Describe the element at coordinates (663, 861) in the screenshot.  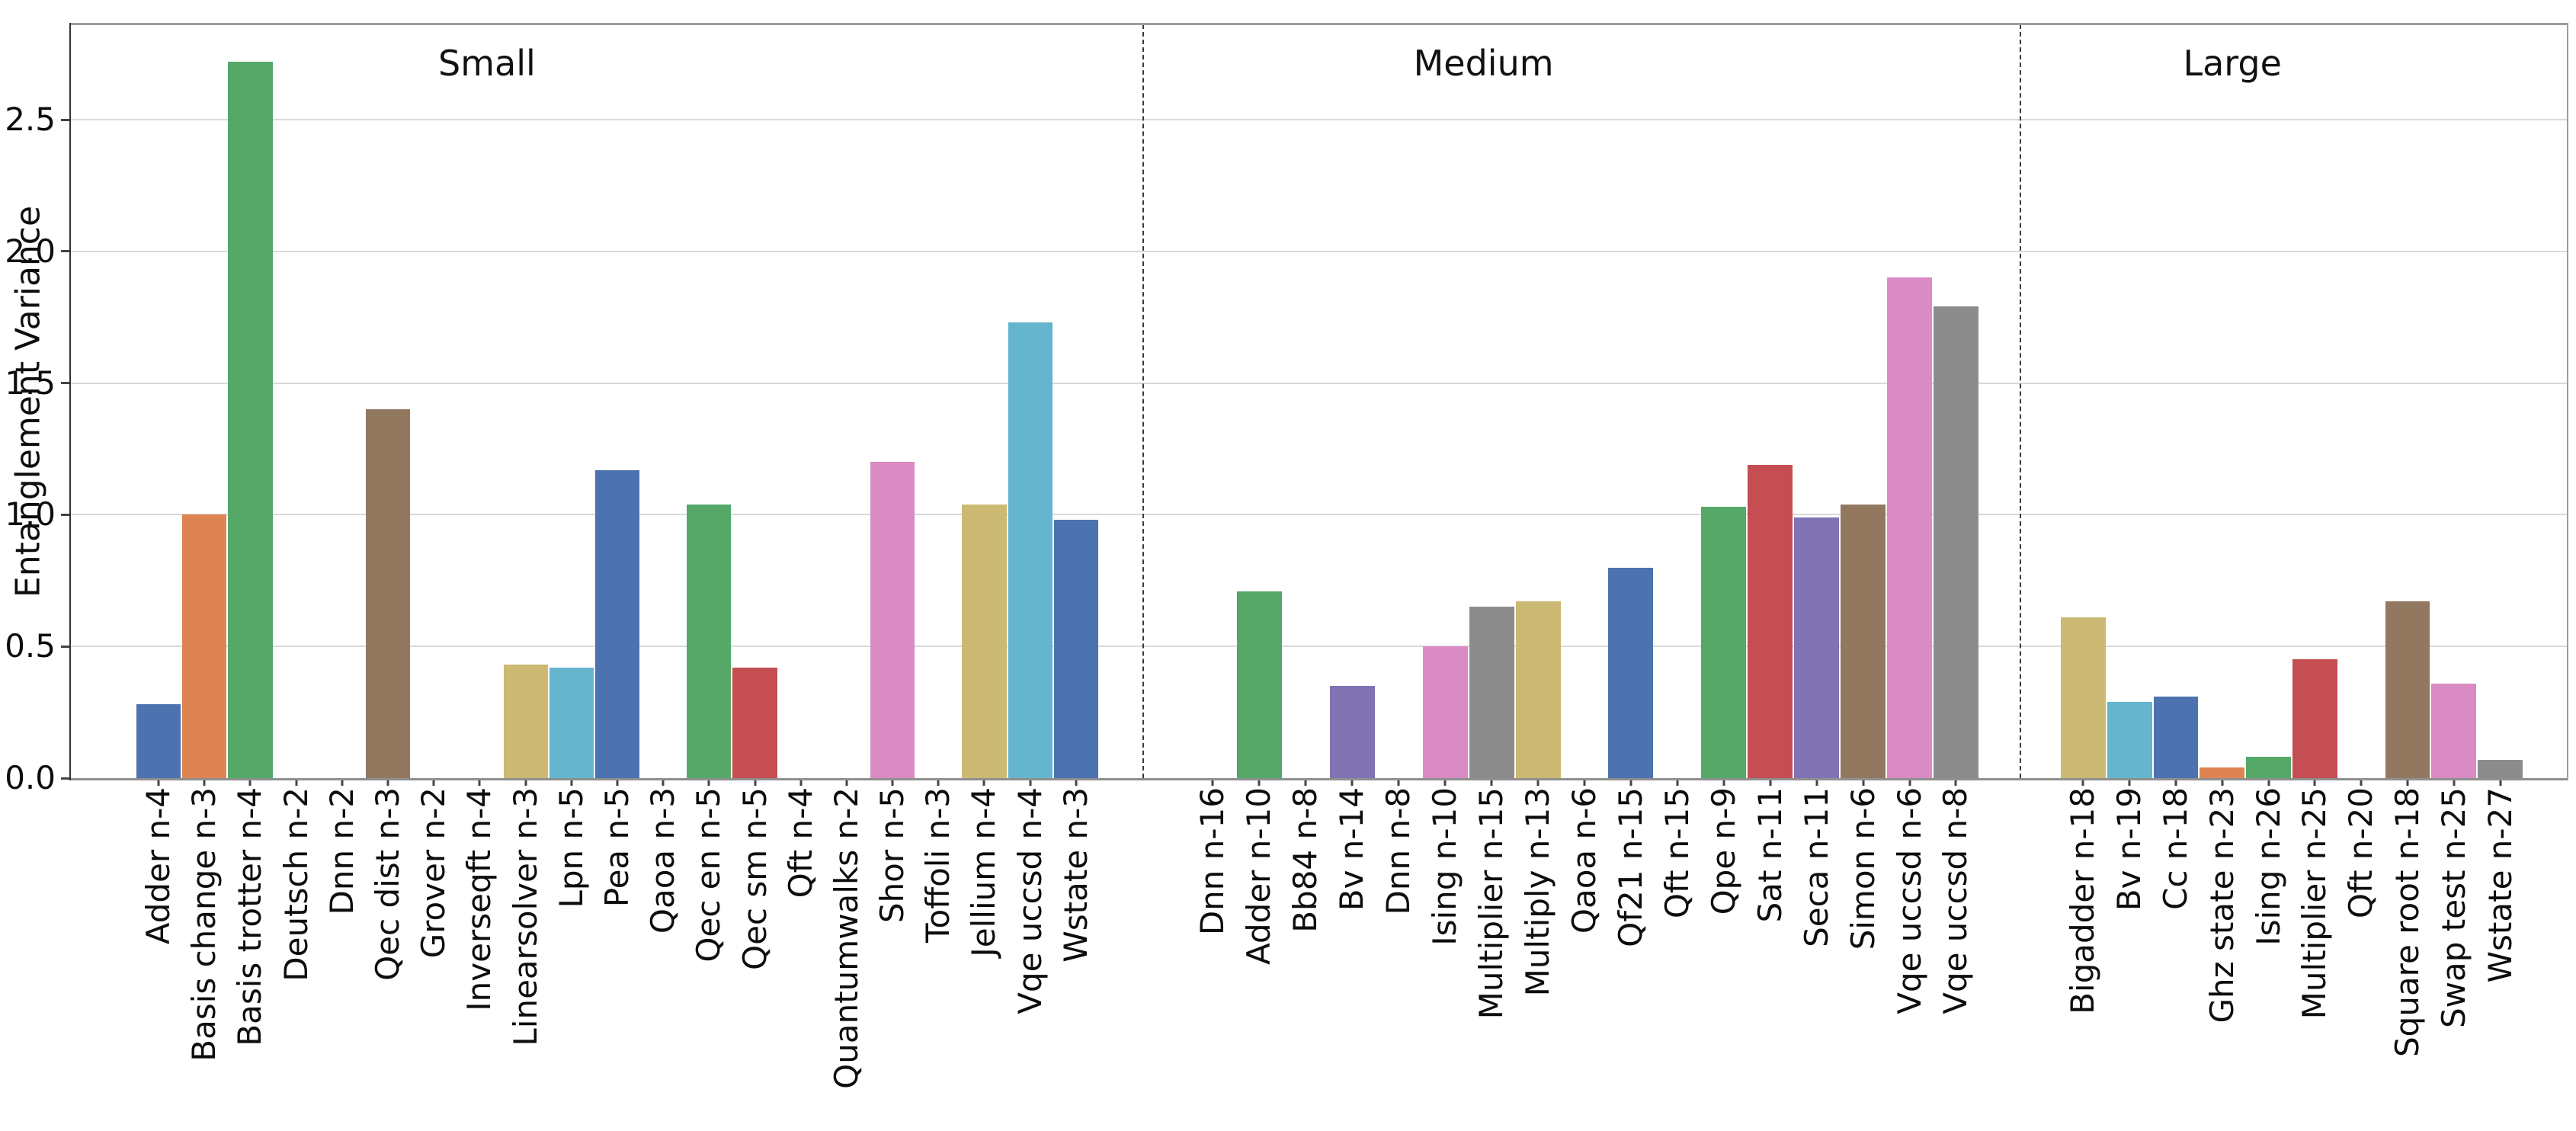
I see `x-tick-label: Qaoa n-3` at that location.